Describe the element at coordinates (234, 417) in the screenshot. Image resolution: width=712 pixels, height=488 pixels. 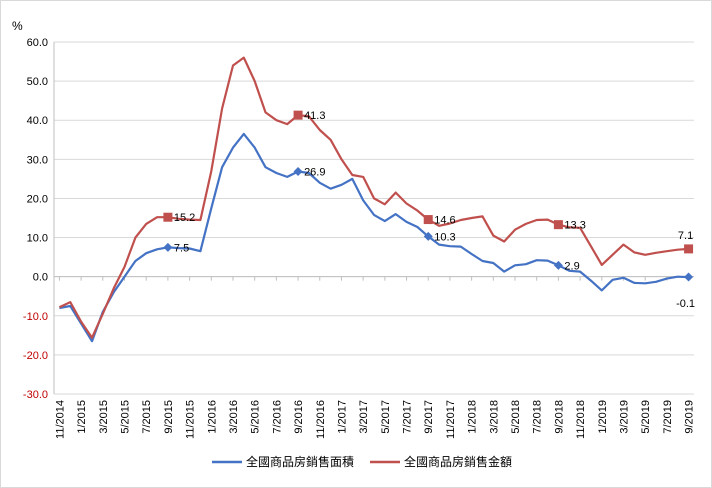
I see `x-tick-label: 3/2016` at that location.